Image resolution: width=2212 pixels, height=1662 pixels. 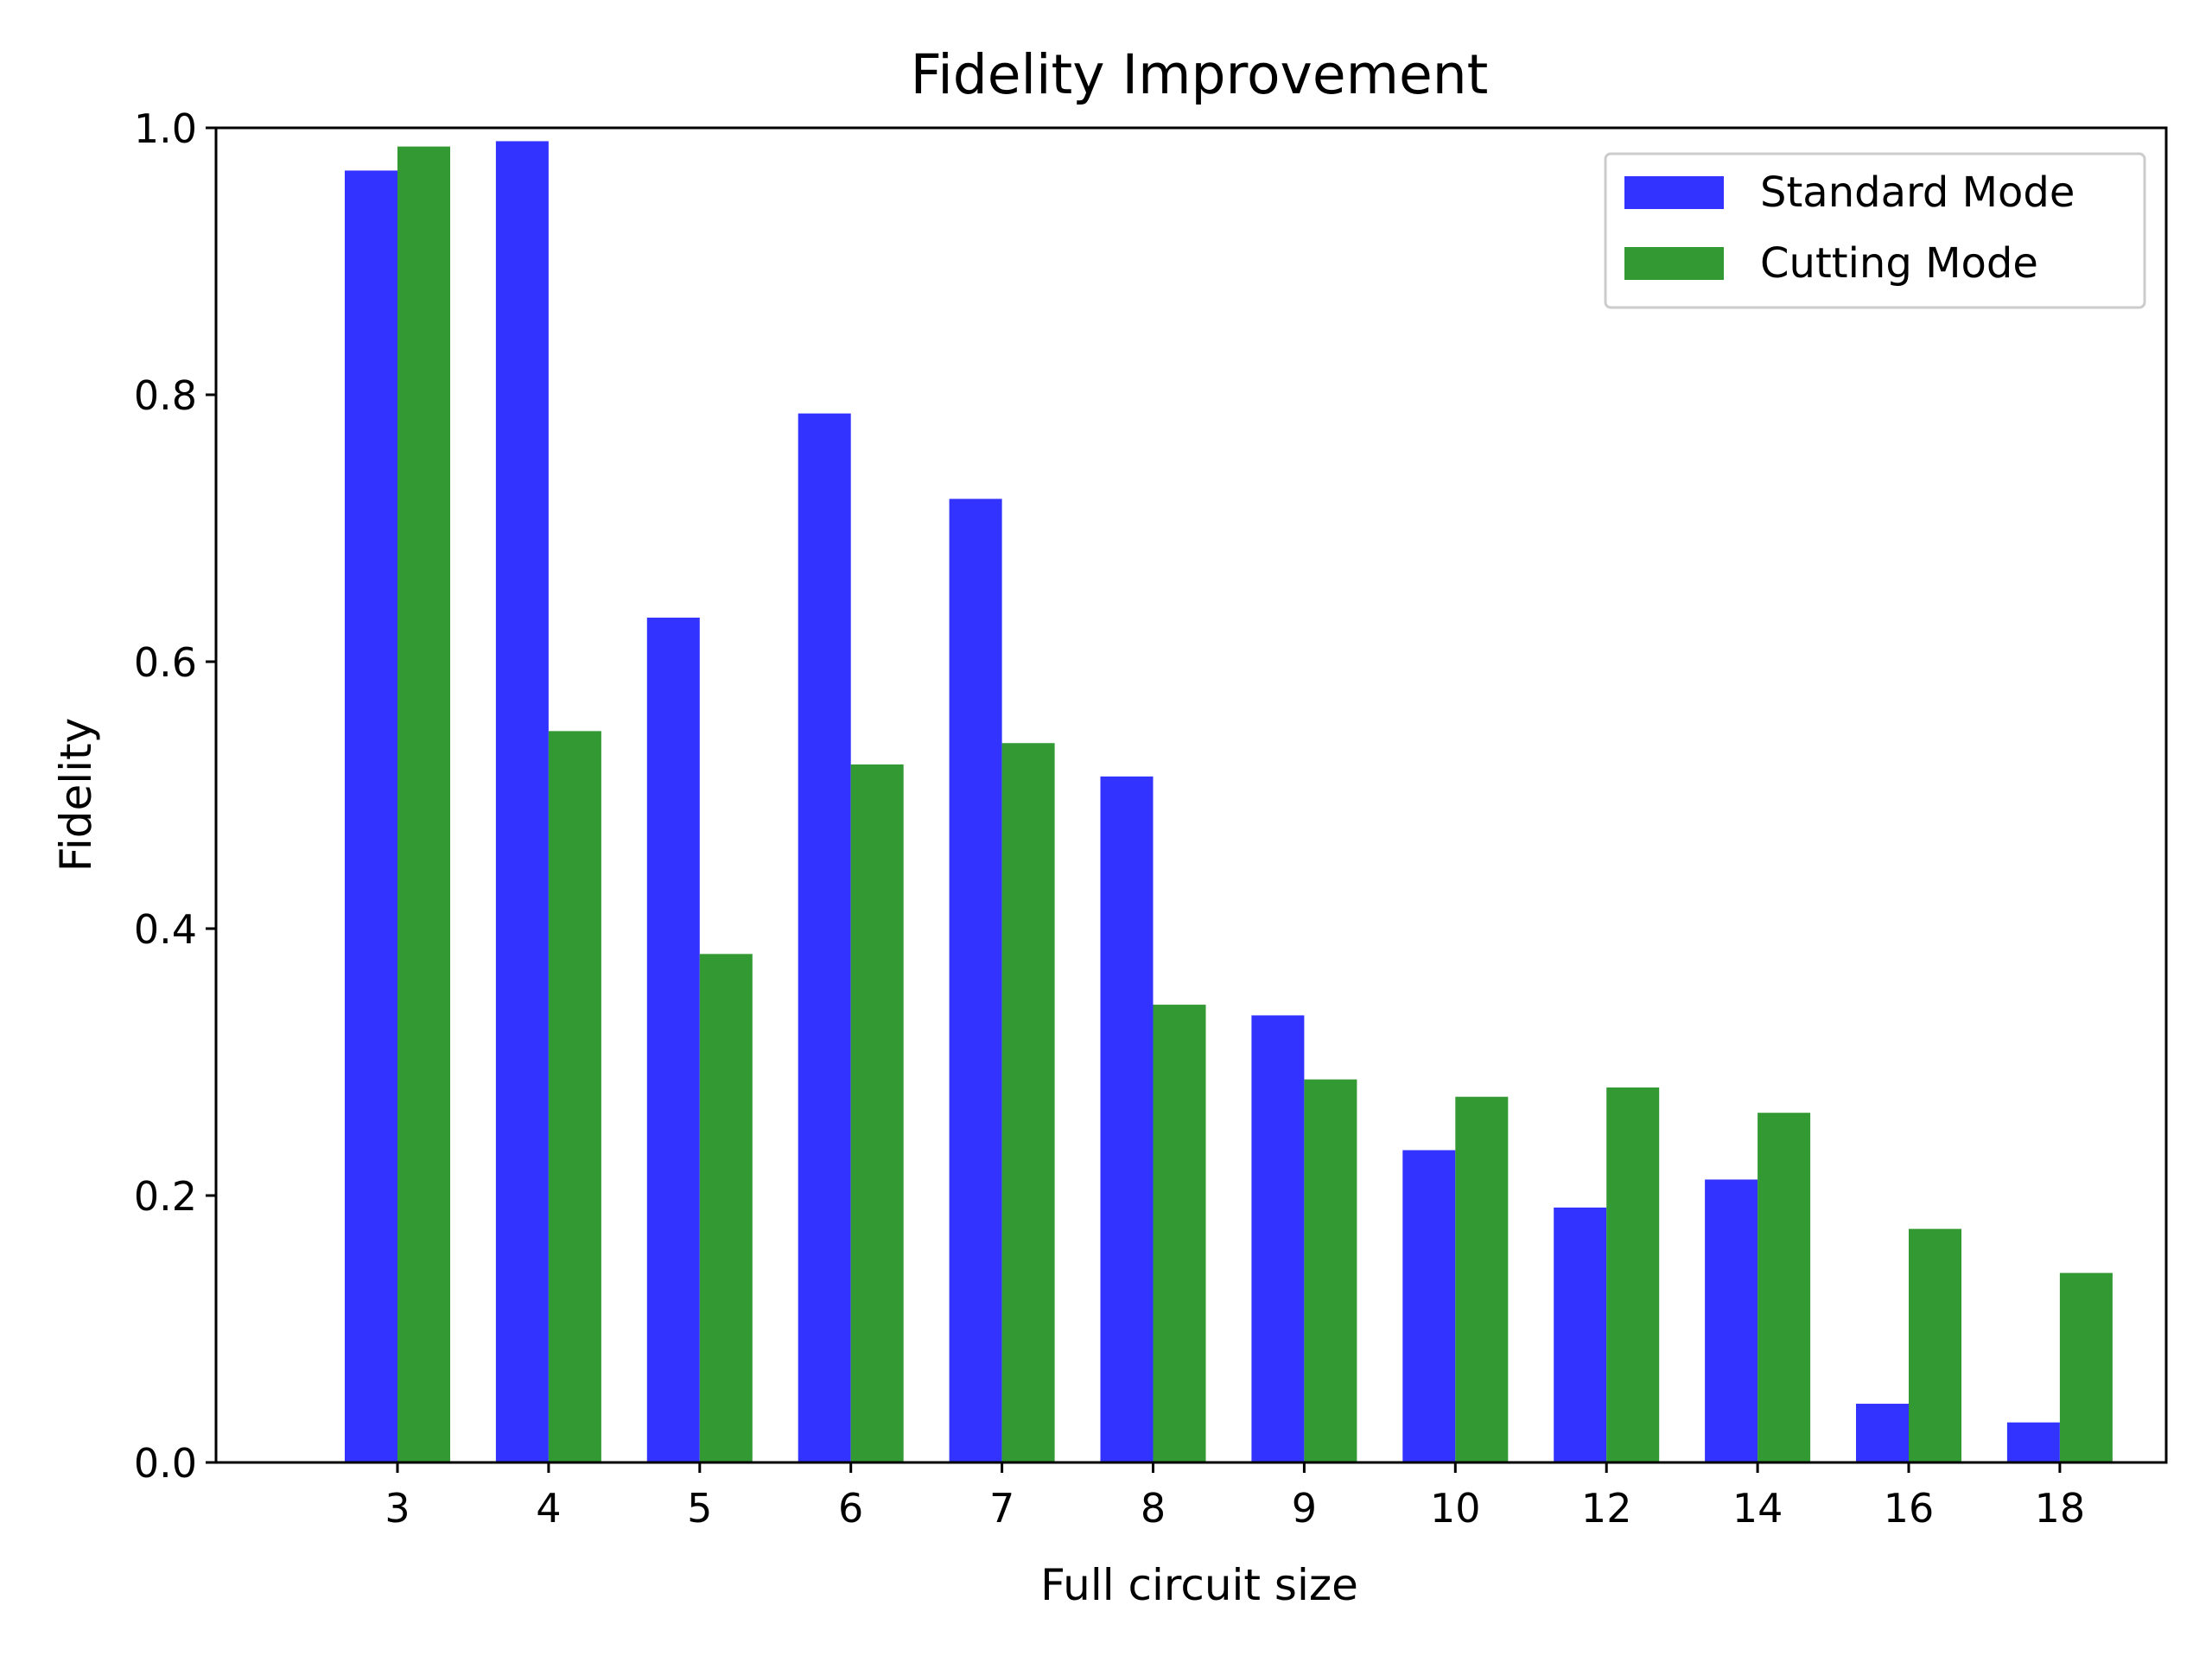 What do you see at coordinates (699, 1508) in the screenshot?
I see `x-tick-label: 5` at bounding box center [699, 1508].